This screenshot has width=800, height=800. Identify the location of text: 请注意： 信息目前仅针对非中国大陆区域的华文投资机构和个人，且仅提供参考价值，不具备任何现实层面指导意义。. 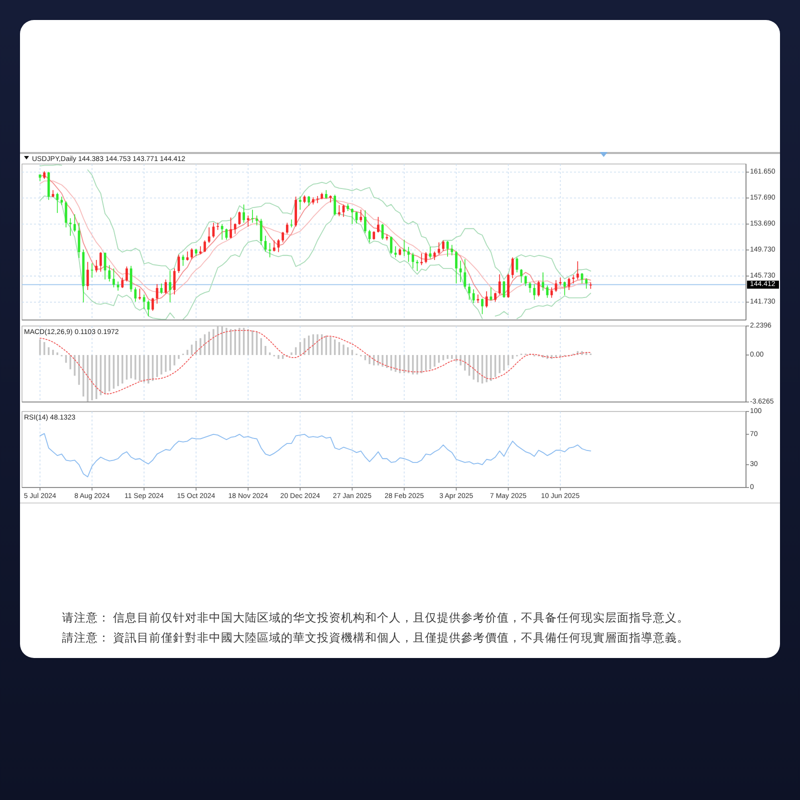
(376, 617).